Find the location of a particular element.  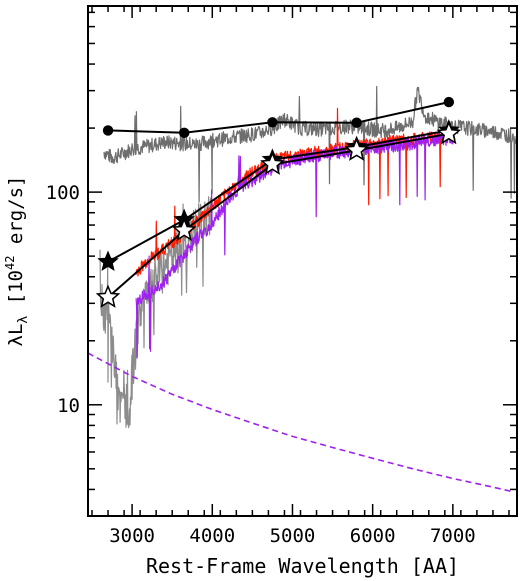

y-axis-label-unit-suffix: erg/s] is located at coordinates (16, 215).